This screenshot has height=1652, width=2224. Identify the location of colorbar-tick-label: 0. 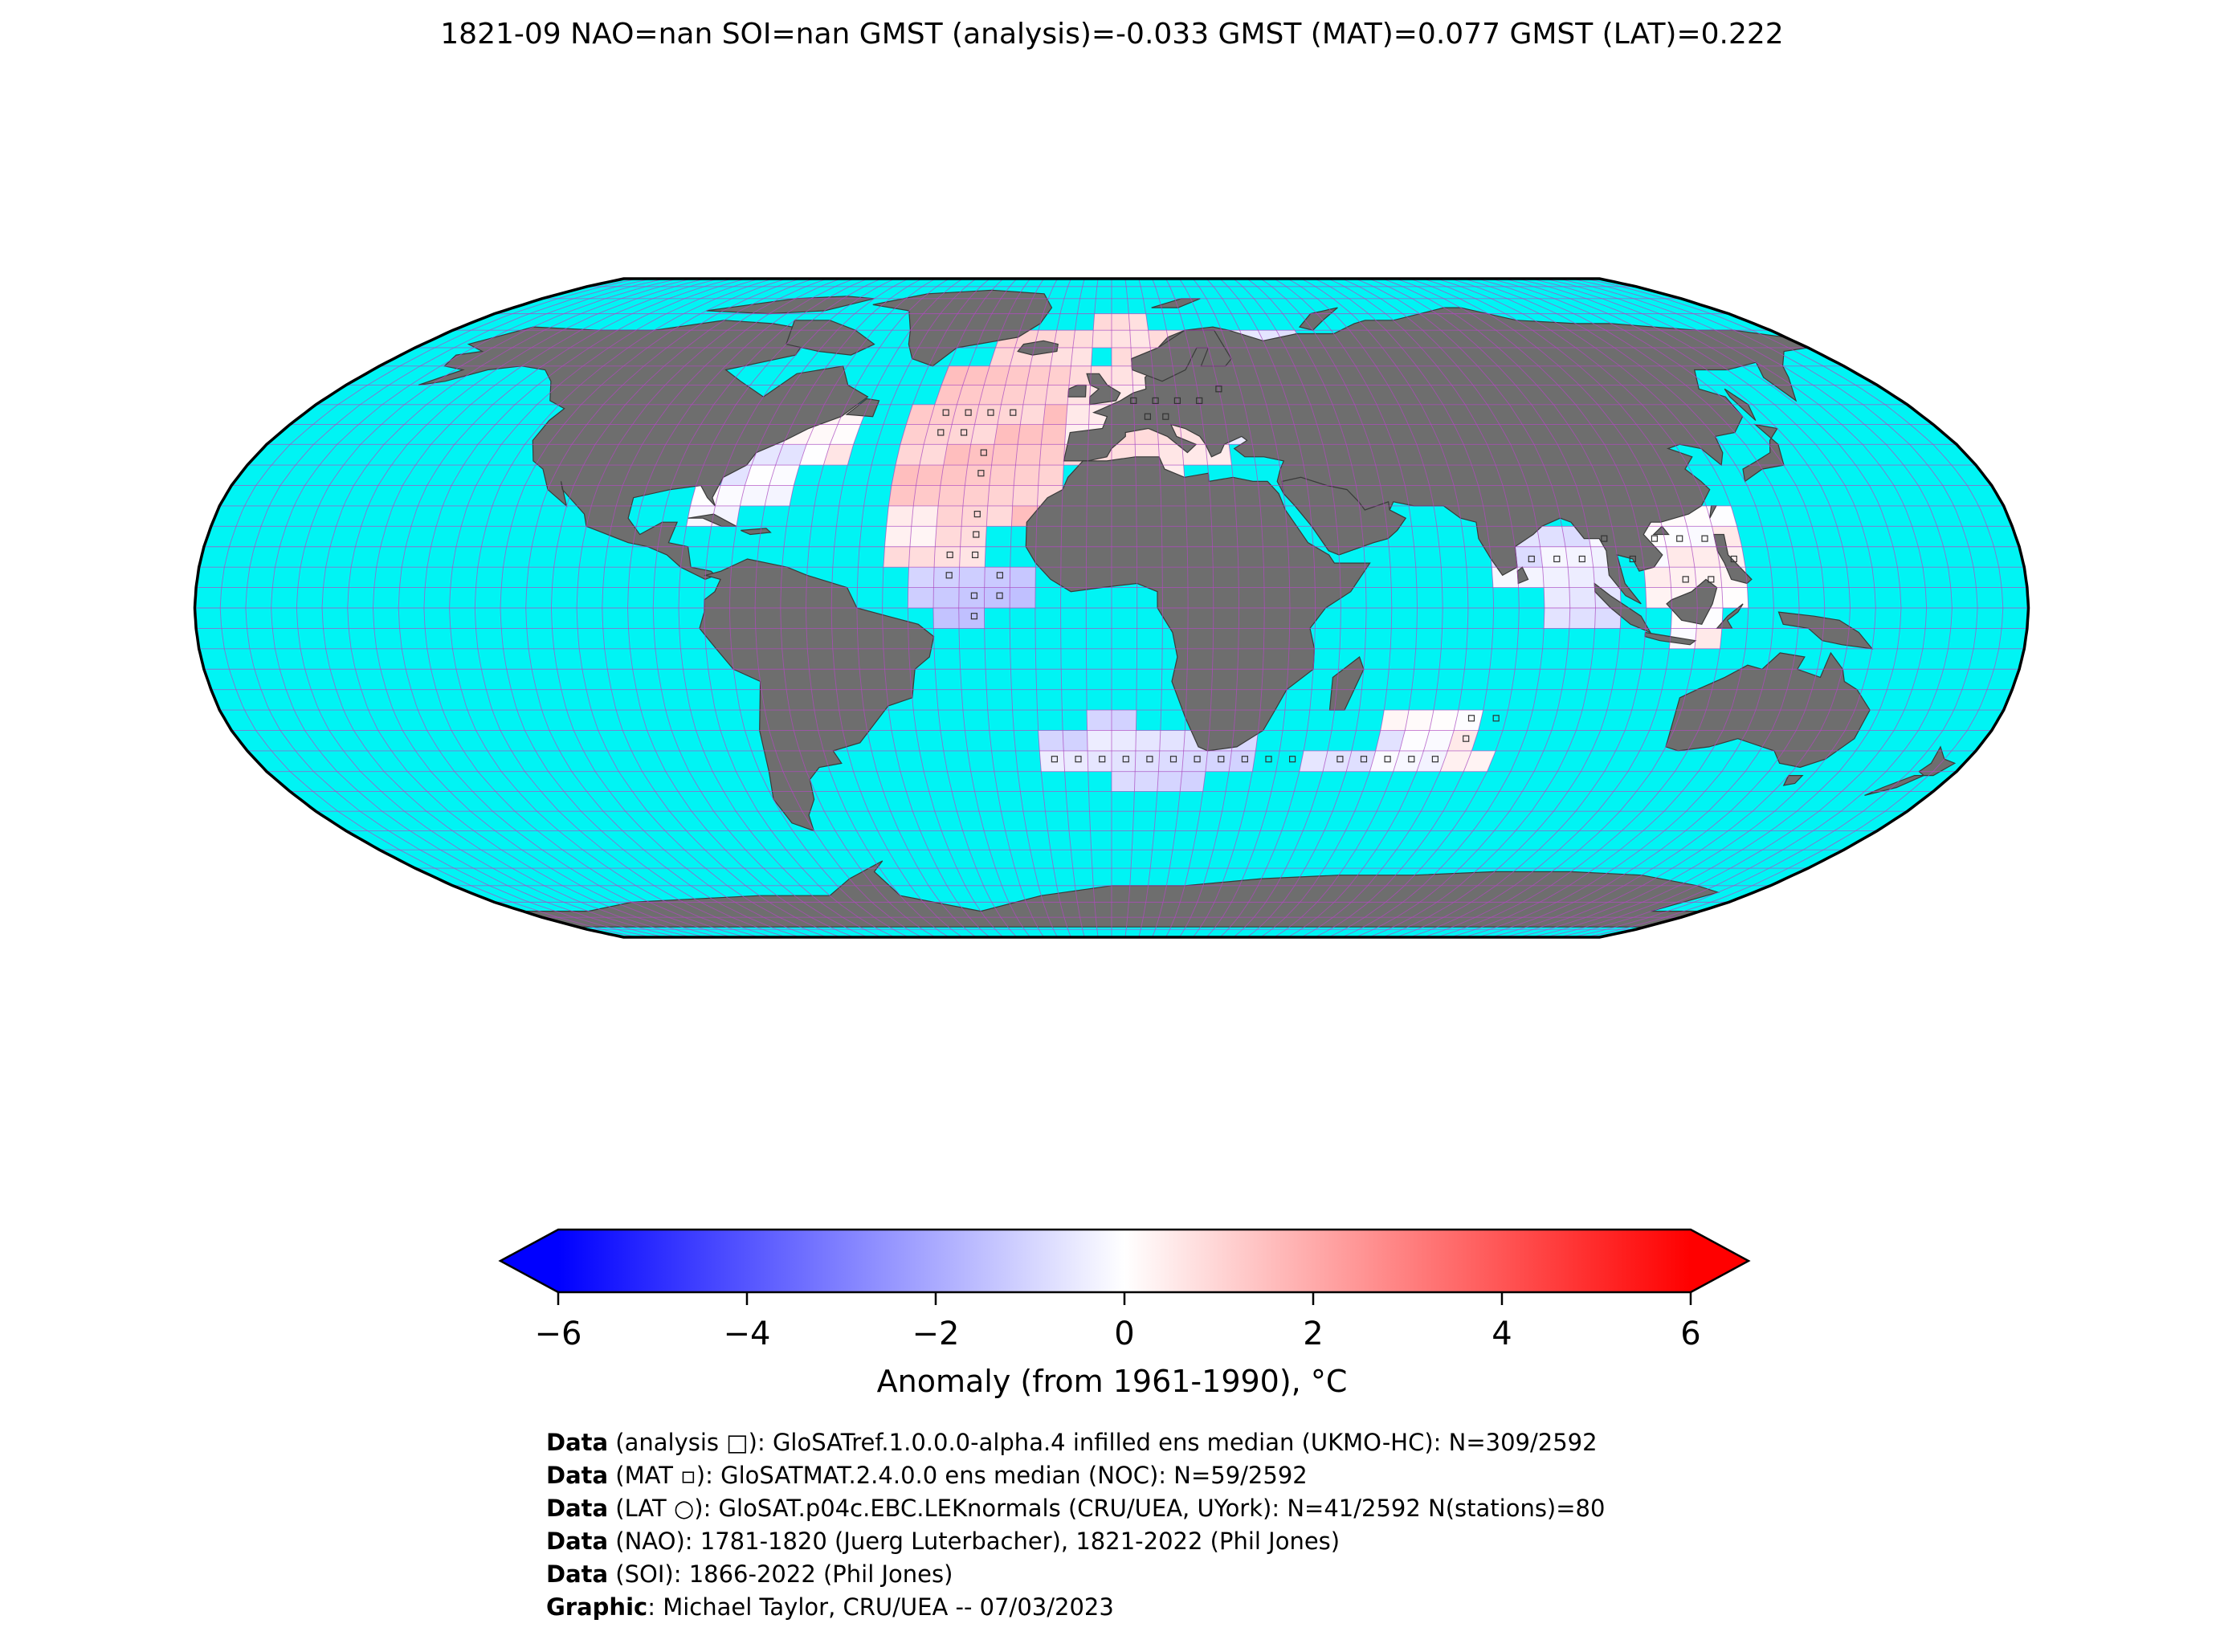
(1124, 1333).